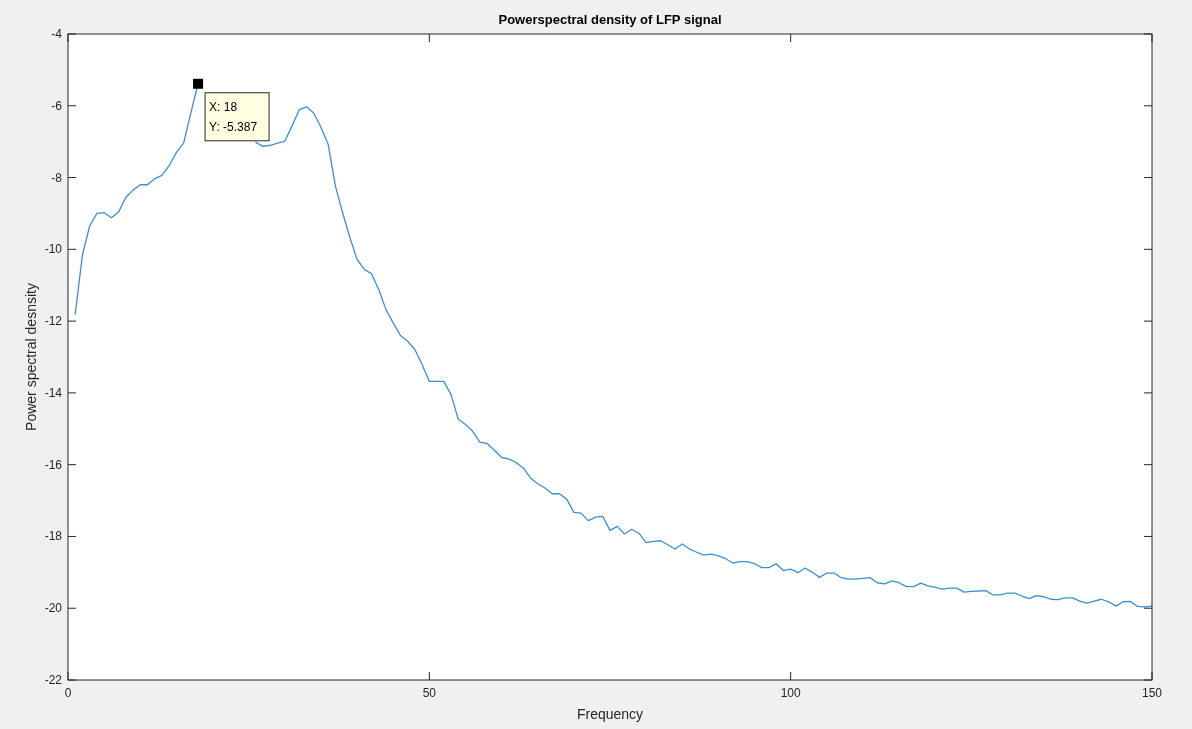 This screenshot has width=1192, height=729. What do you see at coordinates (790, 693) in the screenshot?
I see `x-tick-label: 100` at bounding box center [790, 693].